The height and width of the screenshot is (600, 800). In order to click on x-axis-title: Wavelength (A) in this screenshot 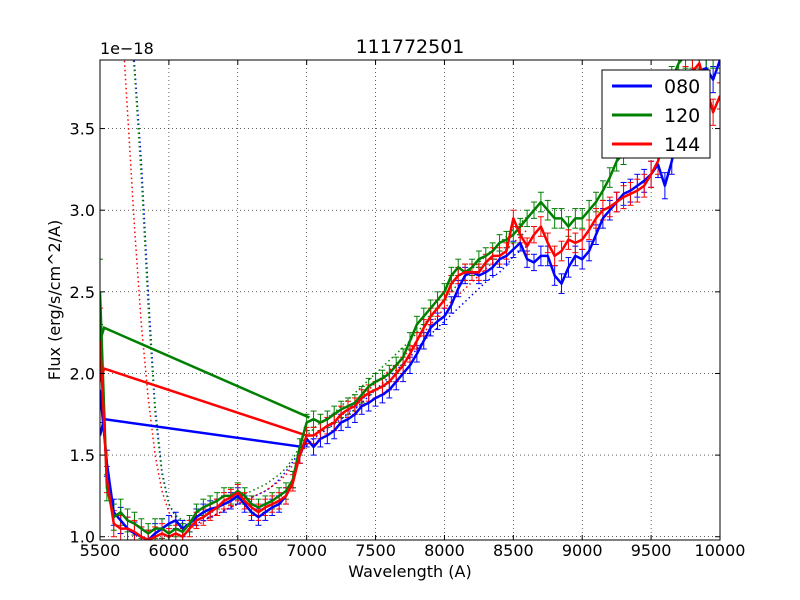, I will do `click(409, 571)`.